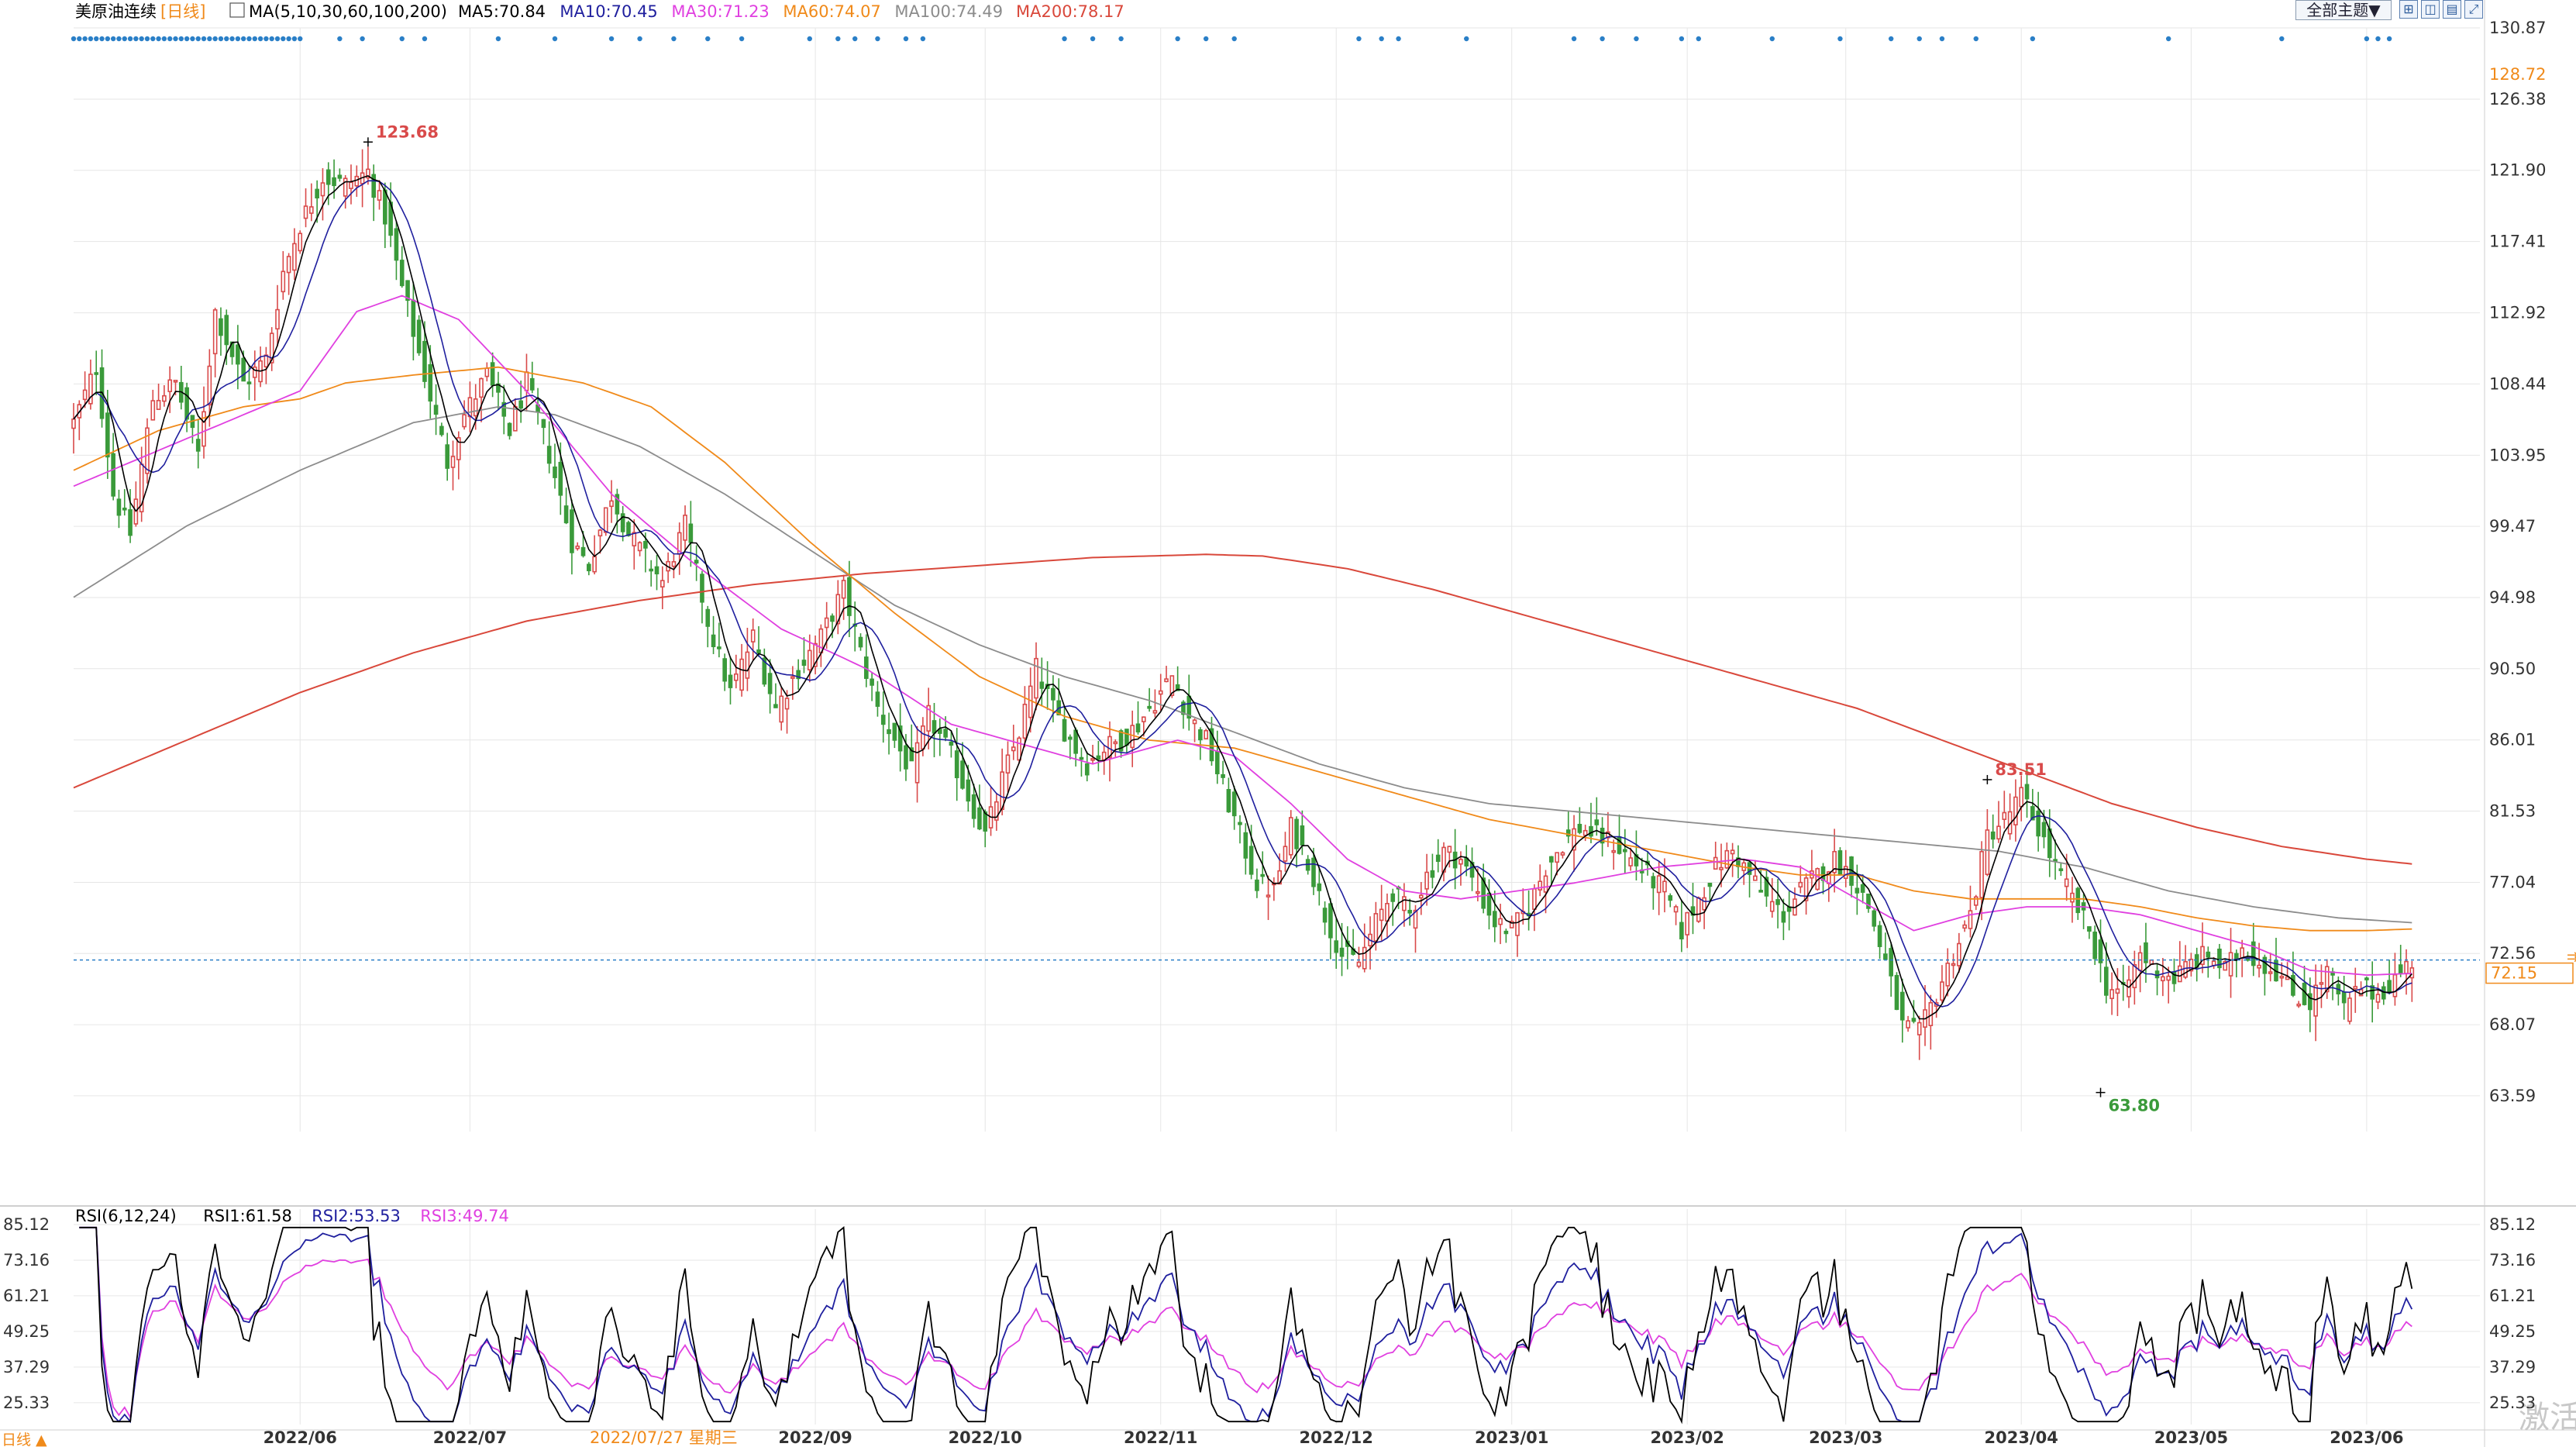 The height and width of the screenshot is (1447, 2576). Describe the element at coordinates (237, 10) in the screenshot. I see `indicator-toggle-icon` at that location.